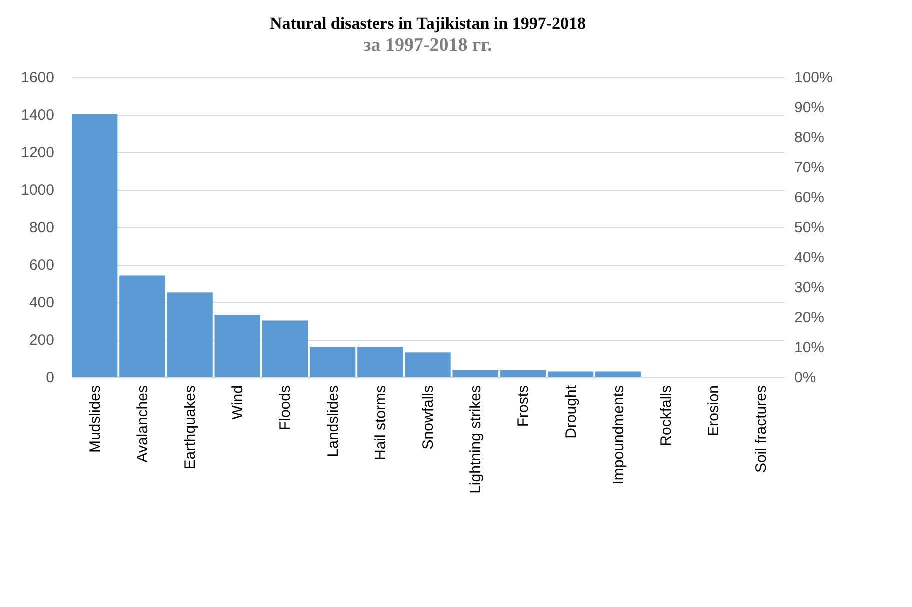  I want to click on x-tick-label: Wind, so click(238, 403).